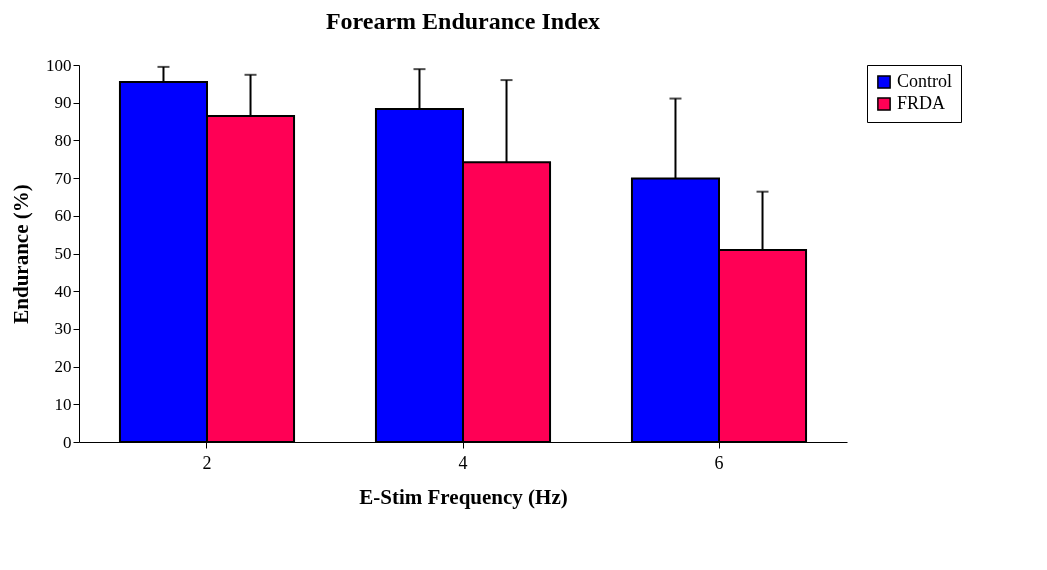 This screenshot has width=1047, height=570. I want to click on y-tick-label: 80, so click(63, 140).